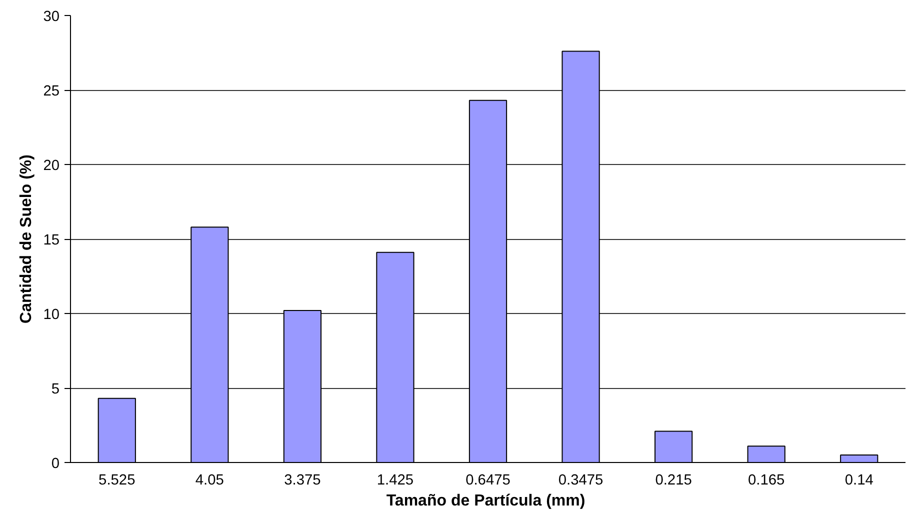 This screenshot has width=917, height=522. I want to click on x-tick-label: 0.6475, so click(488, 480).